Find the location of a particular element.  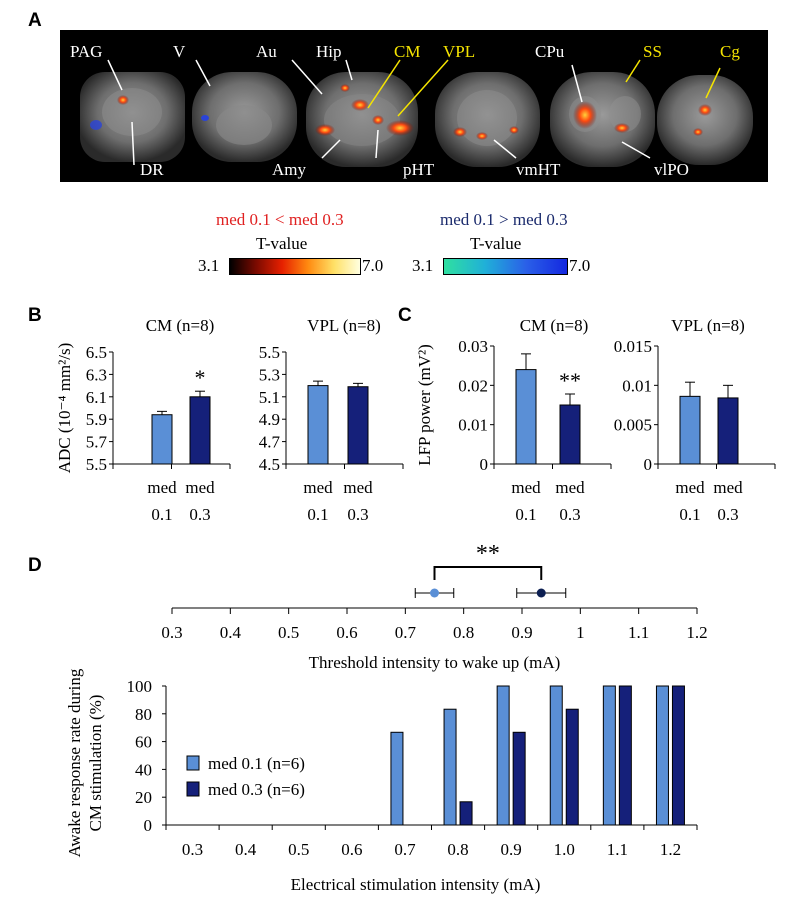

x-axis-label: Threshold intensity to wake up (mA) is located at coordinates (435, 662).